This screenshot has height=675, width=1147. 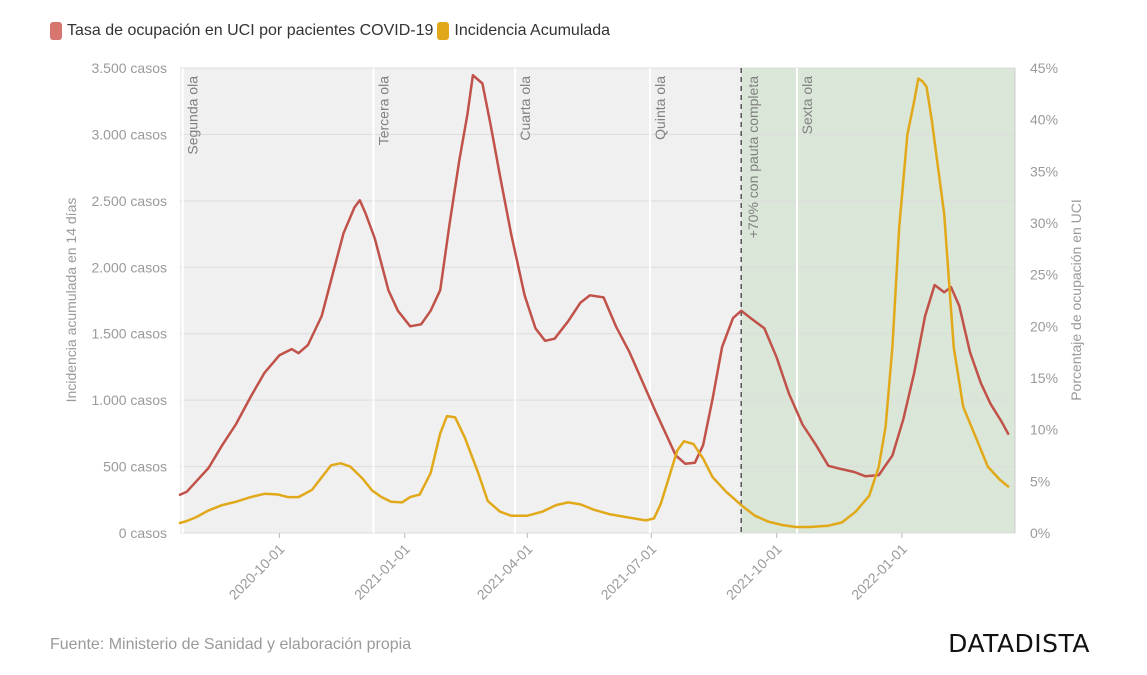 I want to click on y-left-tick-label: 1.000 casos, so click(x=130, y=400).